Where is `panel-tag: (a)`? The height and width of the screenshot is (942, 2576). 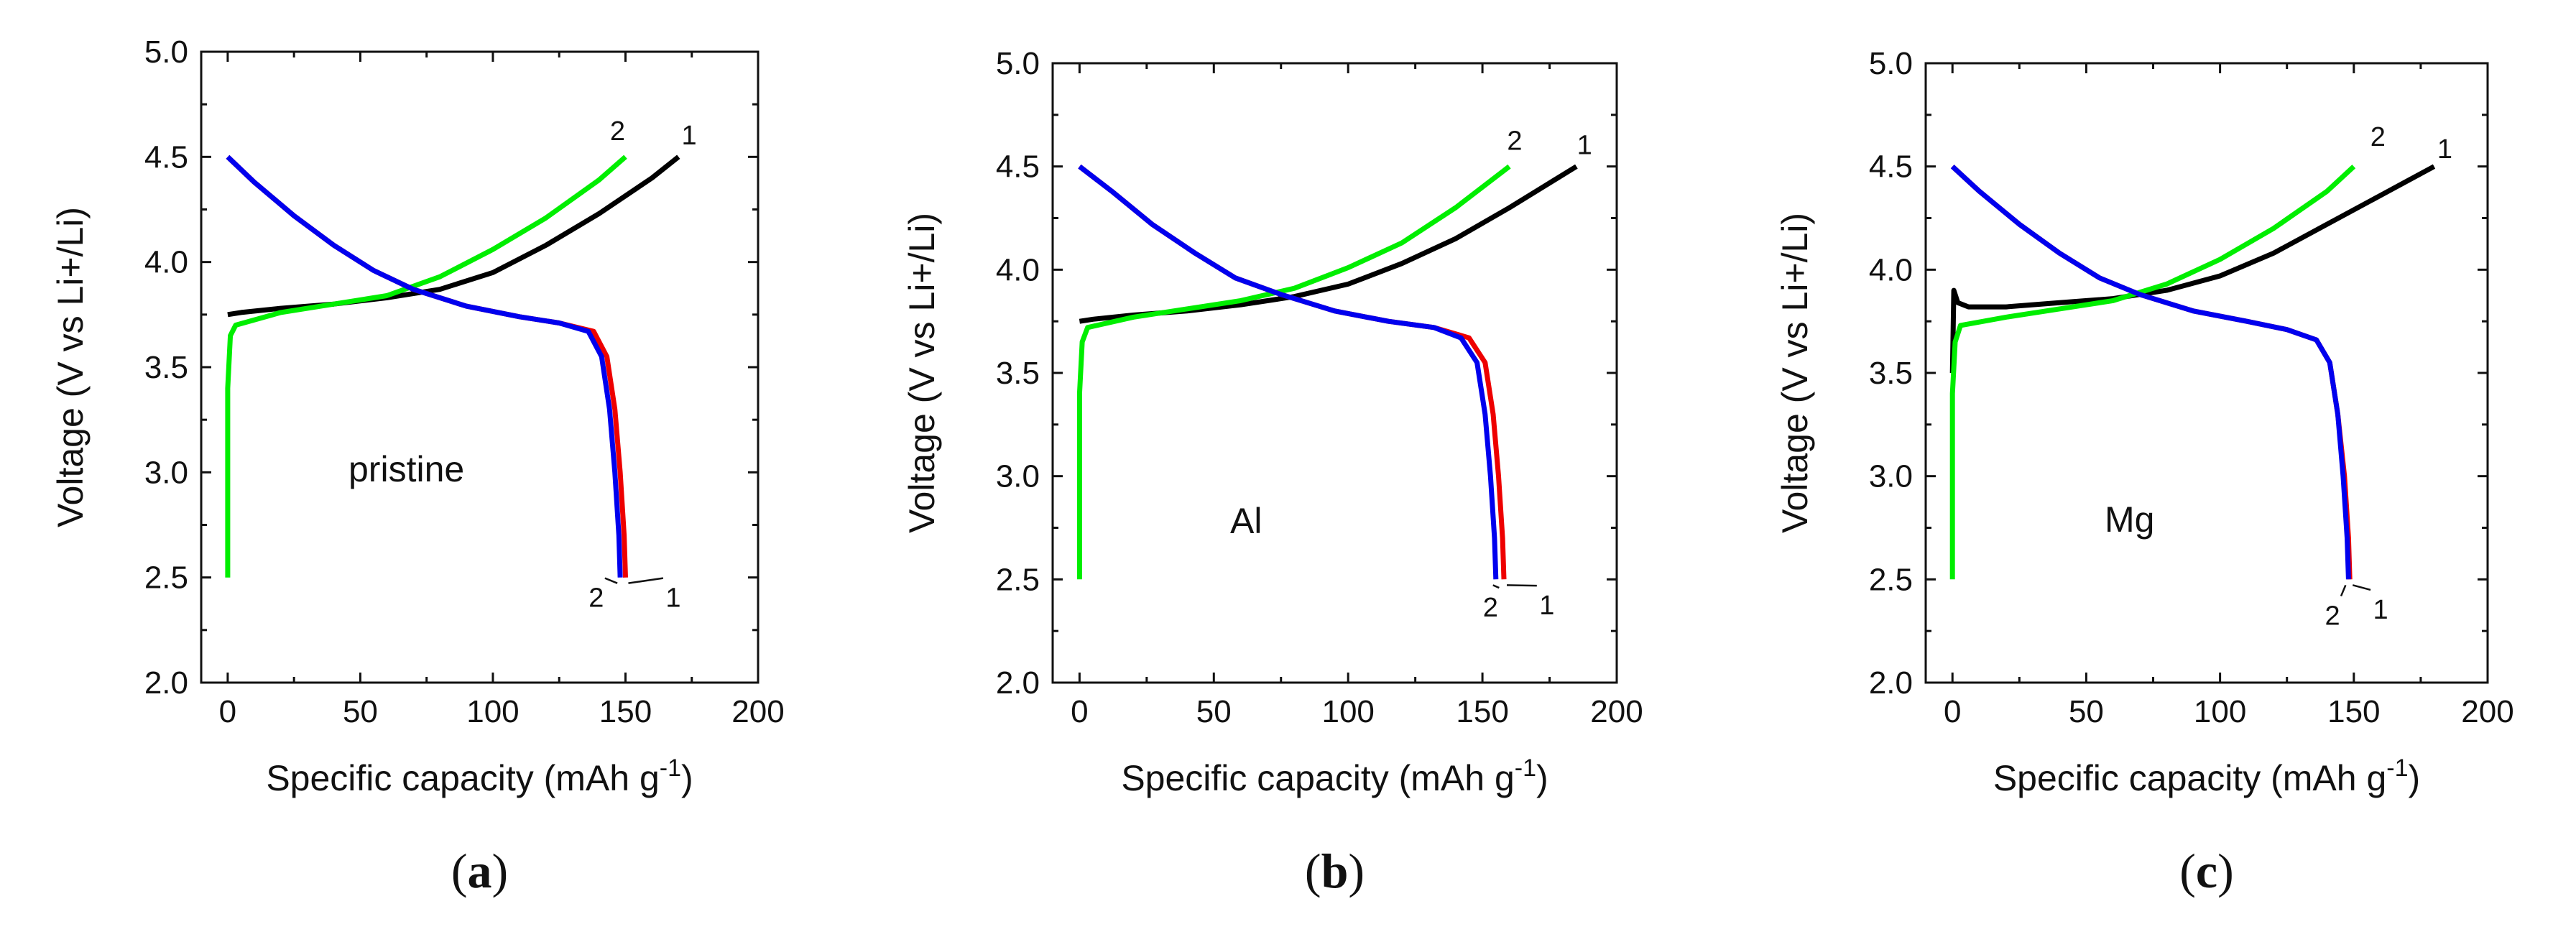
panel-tag: (a) is located at coordinates (479, 871).